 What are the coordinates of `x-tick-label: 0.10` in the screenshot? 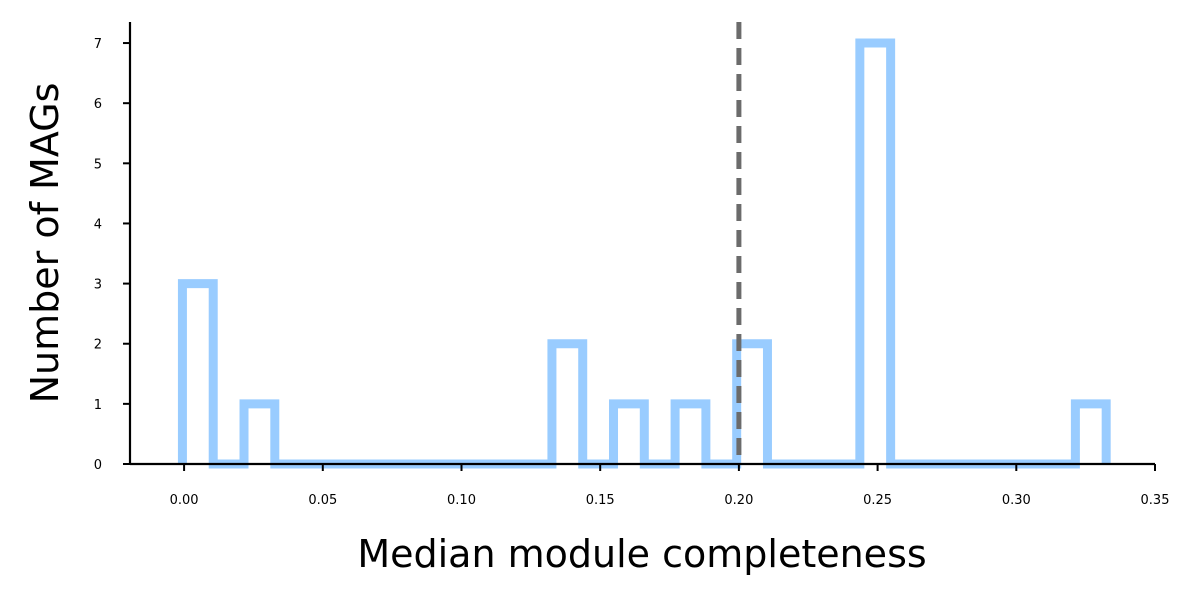 It's located at (461, 500).